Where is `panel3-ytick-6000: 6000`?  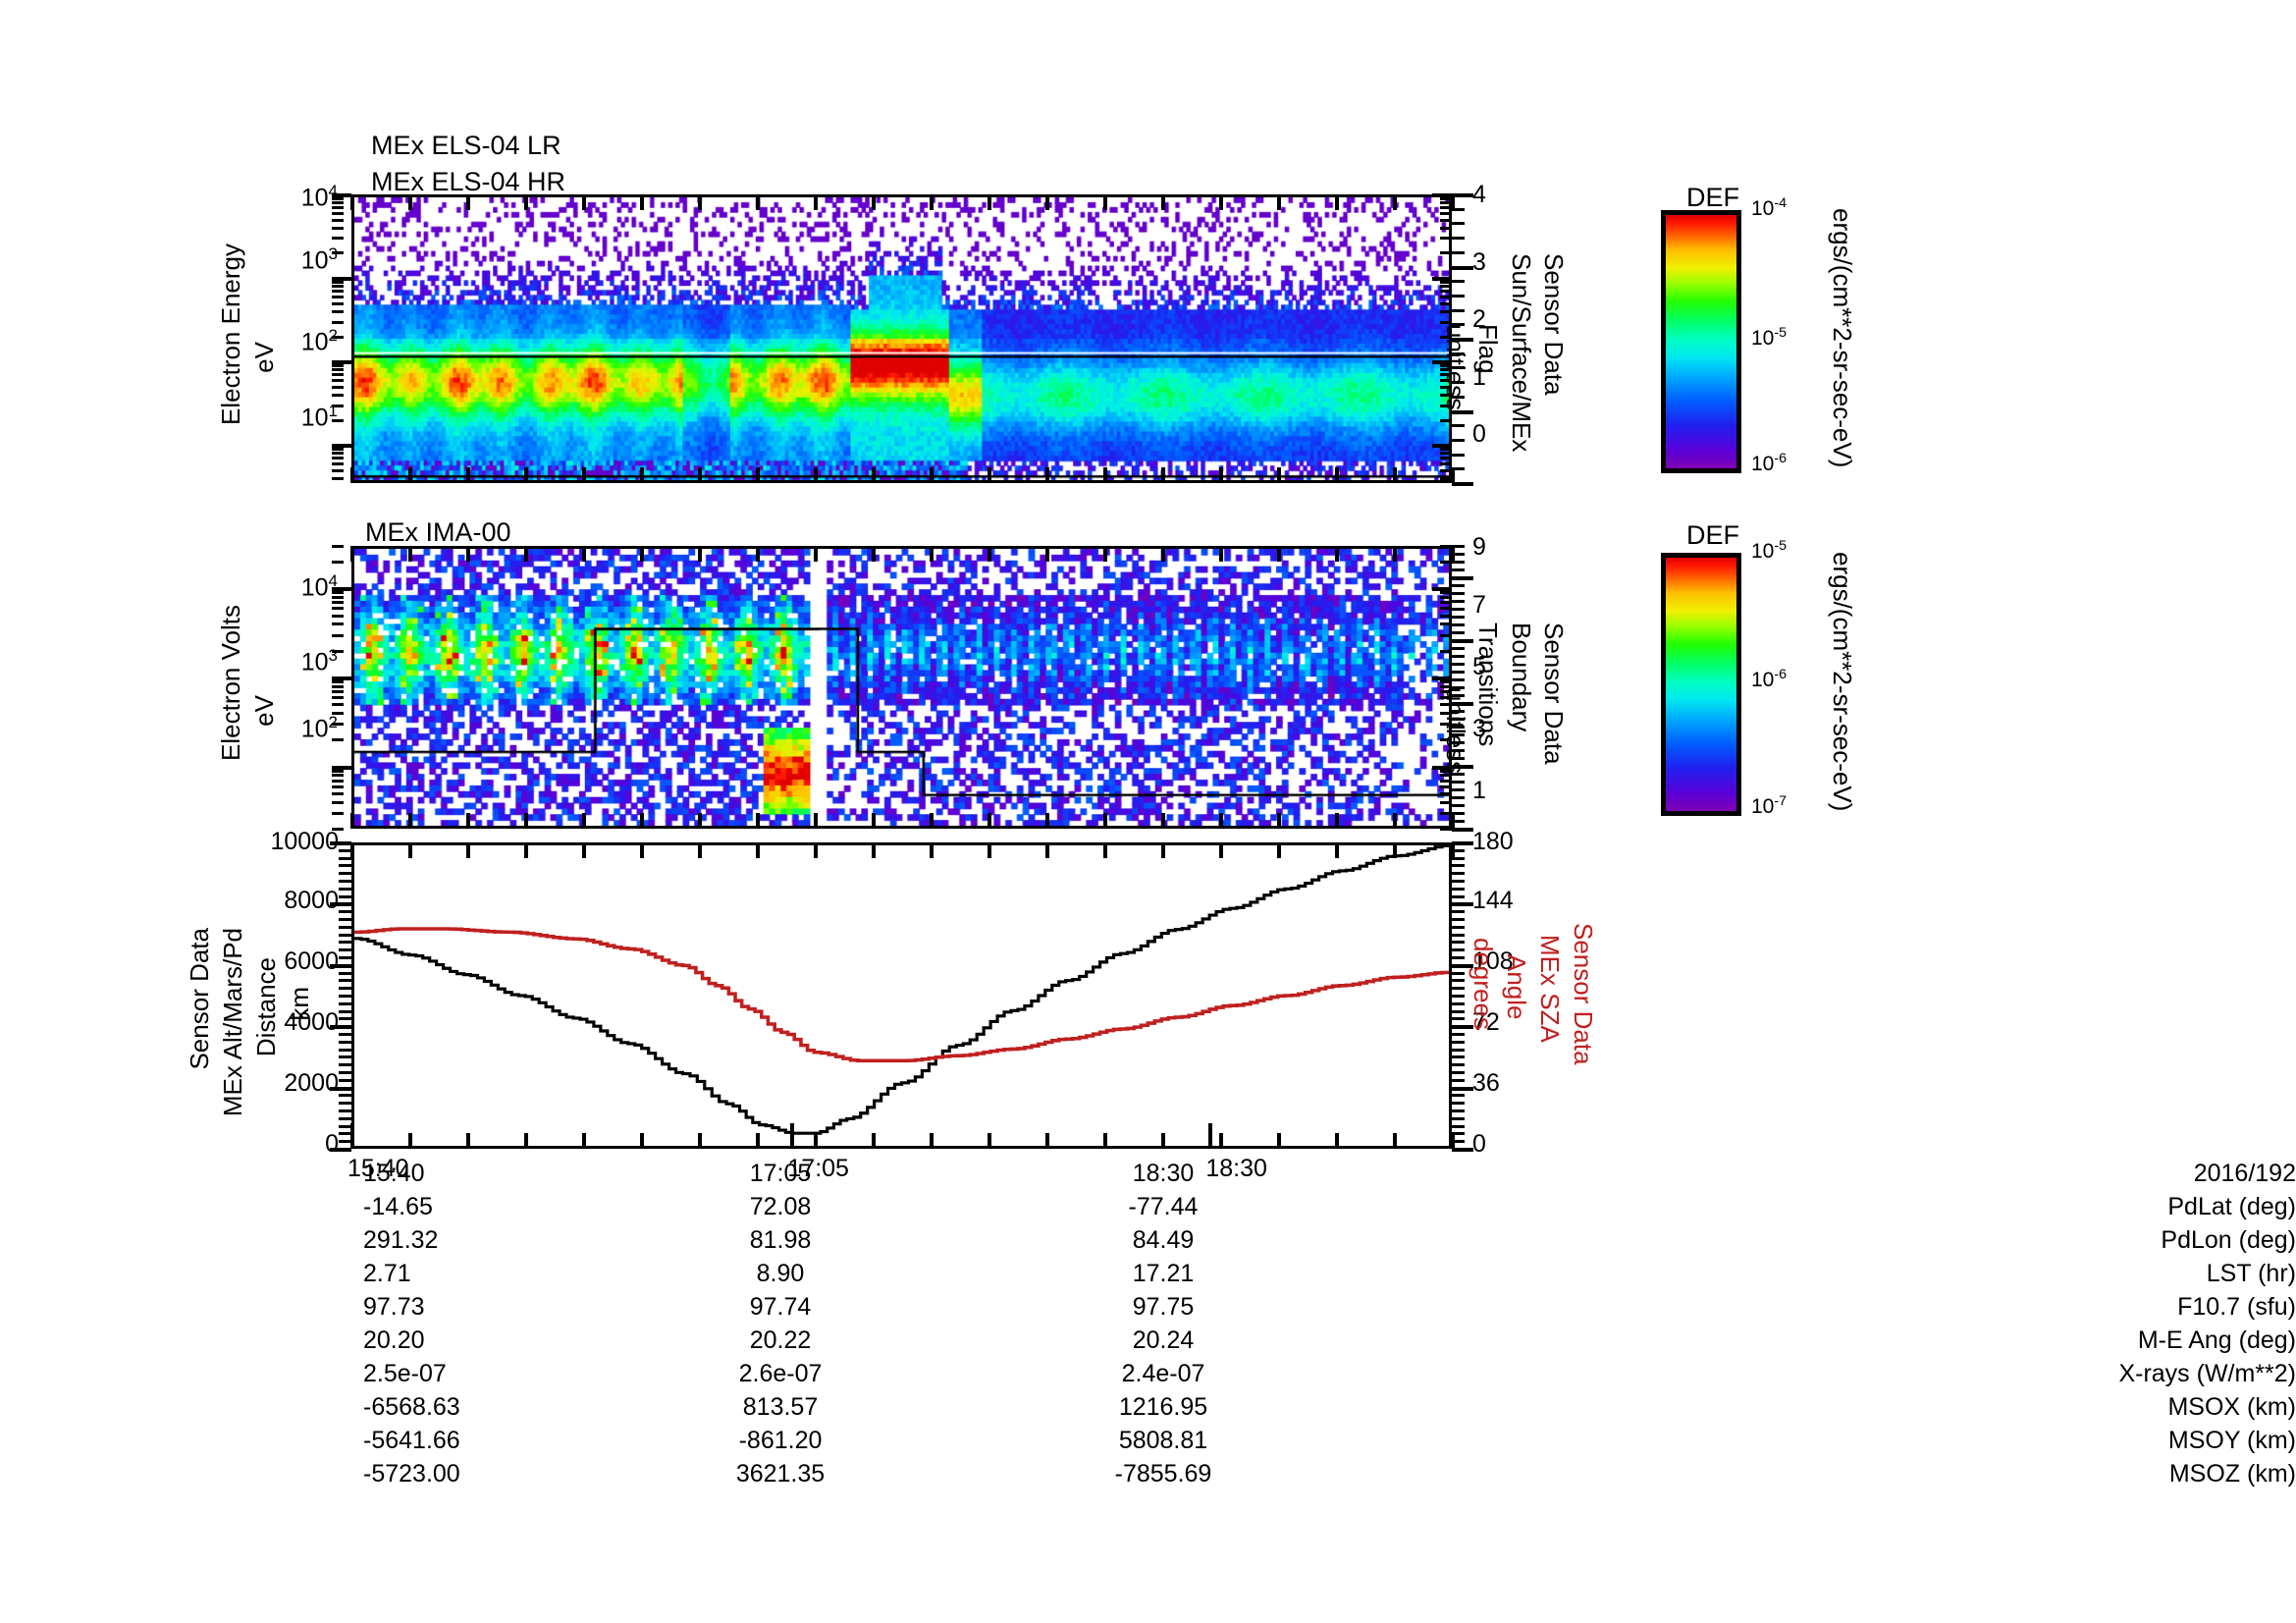
panel3-ytick-6000: 6000 is located at coordinates (311, 961).